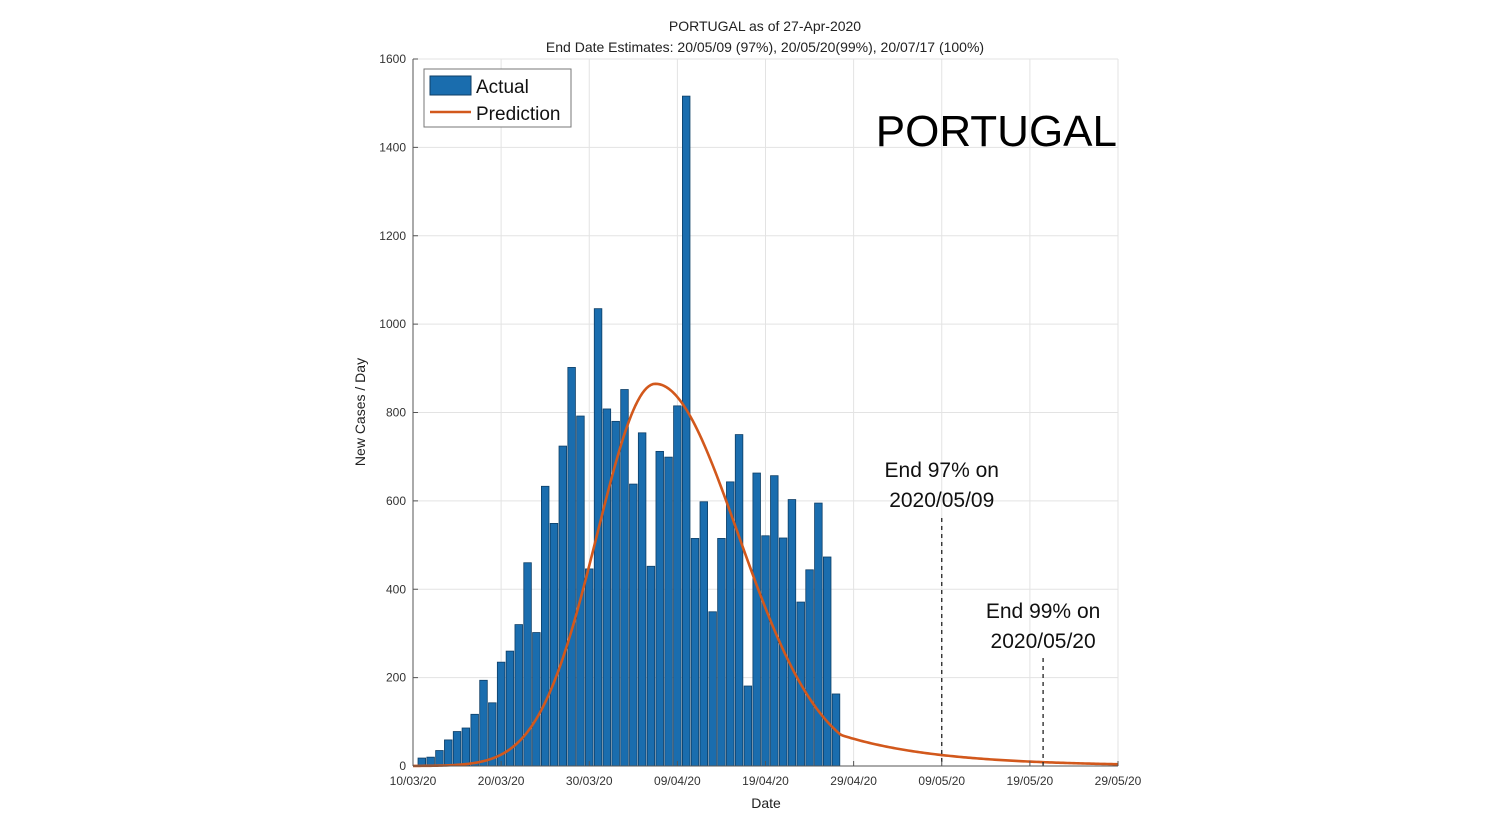 This screenshot has width=1500, height=827. I want to click on x-tick-label-5: 29/04/20, so click(853, 781).